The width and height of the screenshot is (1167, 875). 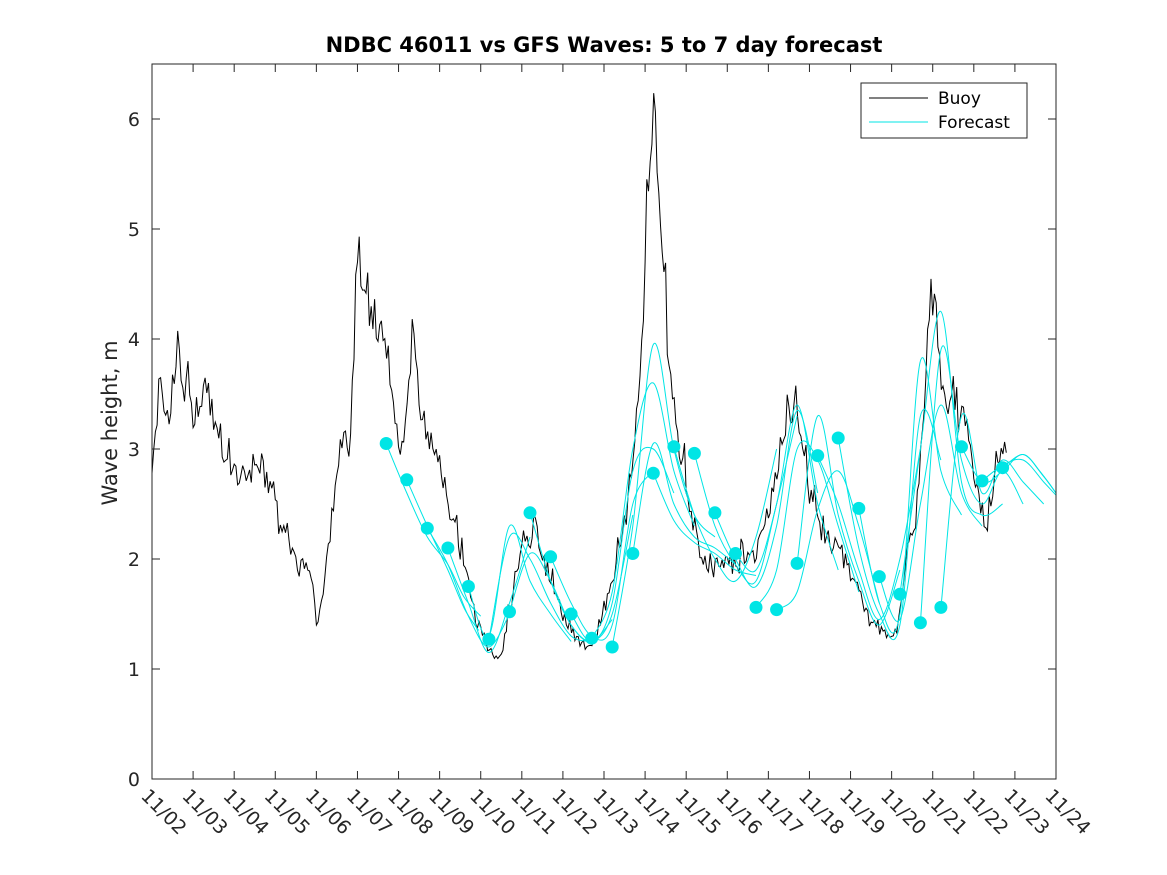 I want to click on y-tick-label: 5, so click(x=134, y=230).